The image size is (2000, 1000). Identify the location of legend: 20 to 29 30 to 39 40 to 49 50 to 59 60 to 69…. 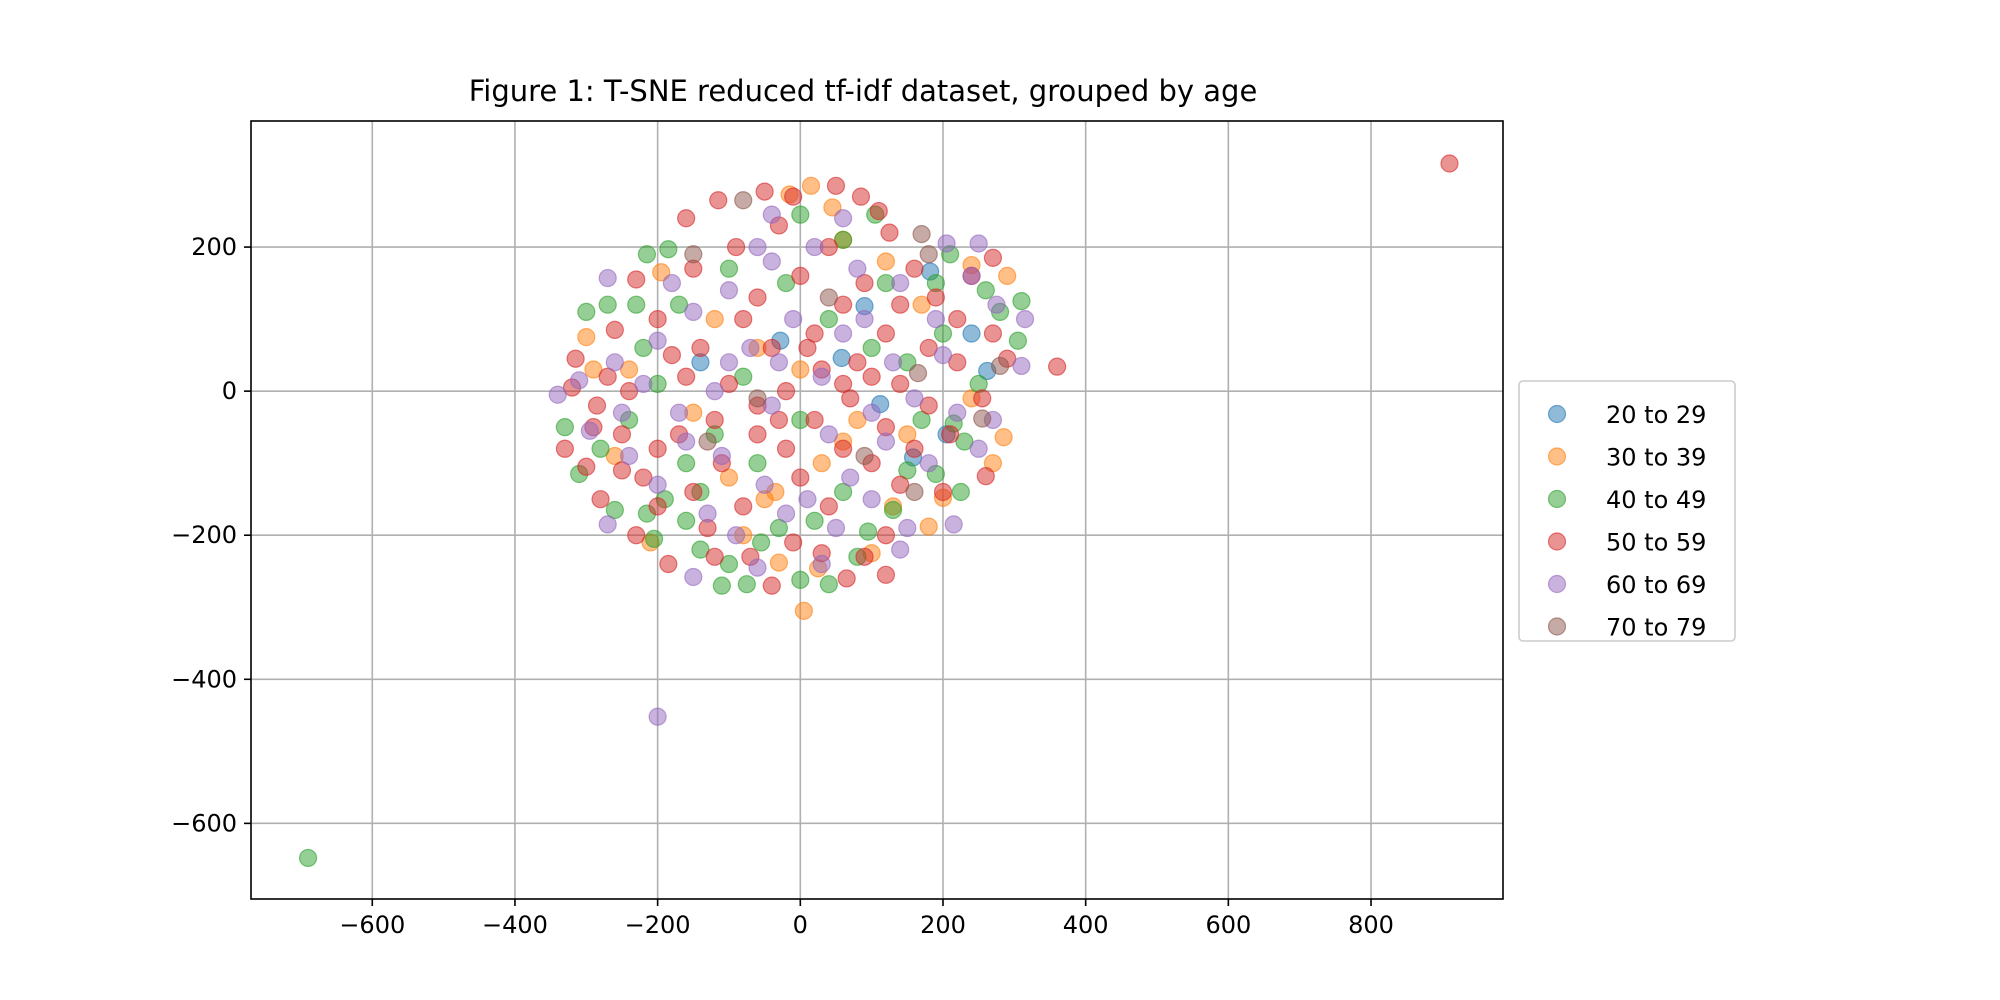
(1627, 511).